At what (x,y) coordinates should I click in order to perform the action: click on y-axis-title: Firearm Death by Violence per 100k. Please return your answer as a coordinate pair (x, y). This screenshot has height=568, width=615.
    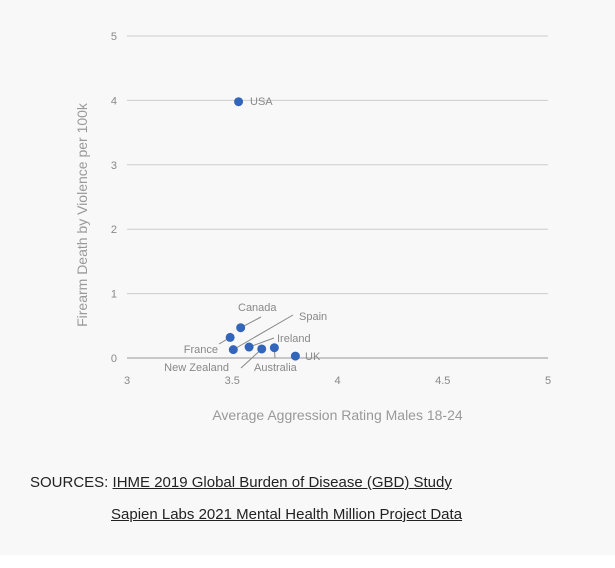
    Looking at the image, I should click on (82, 214).